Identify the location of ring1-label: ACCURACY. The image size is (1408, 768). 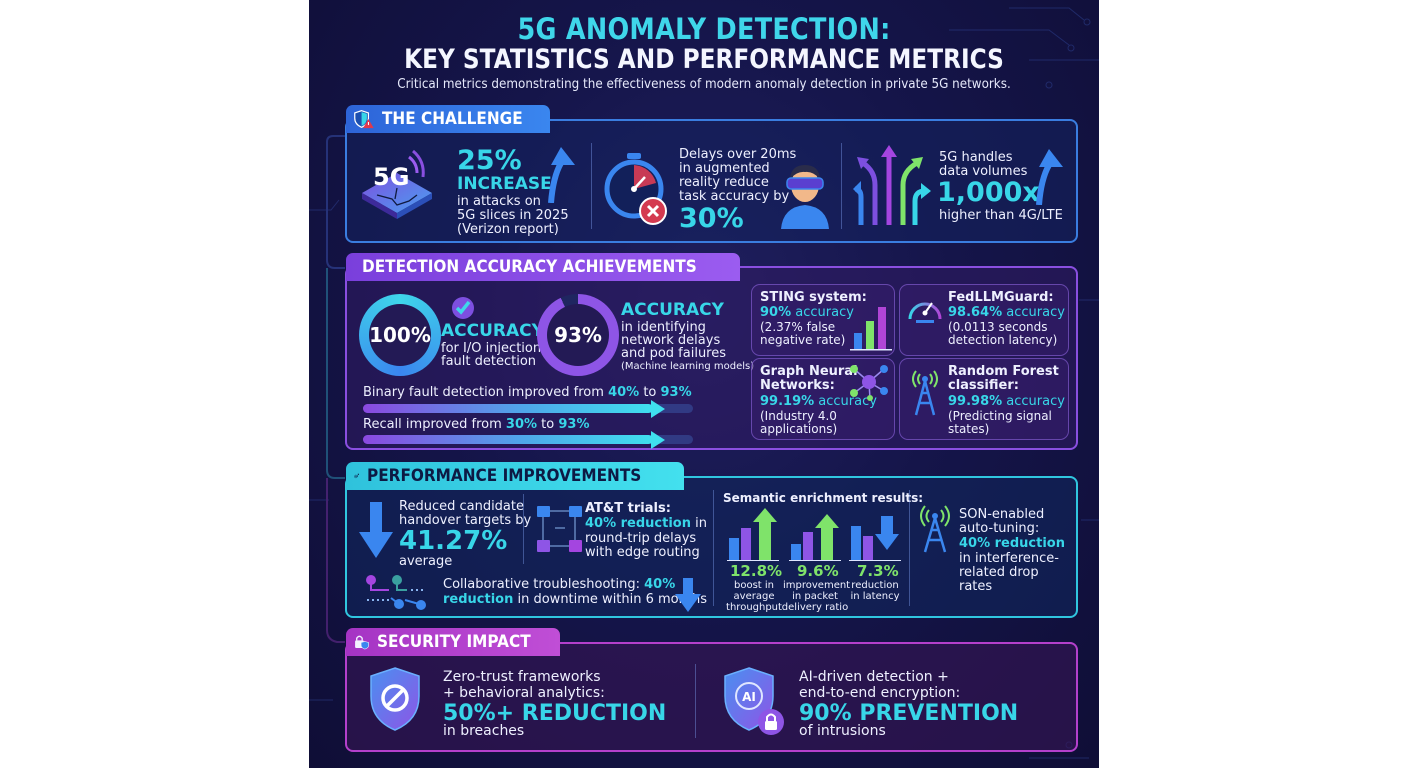
(492, 331).